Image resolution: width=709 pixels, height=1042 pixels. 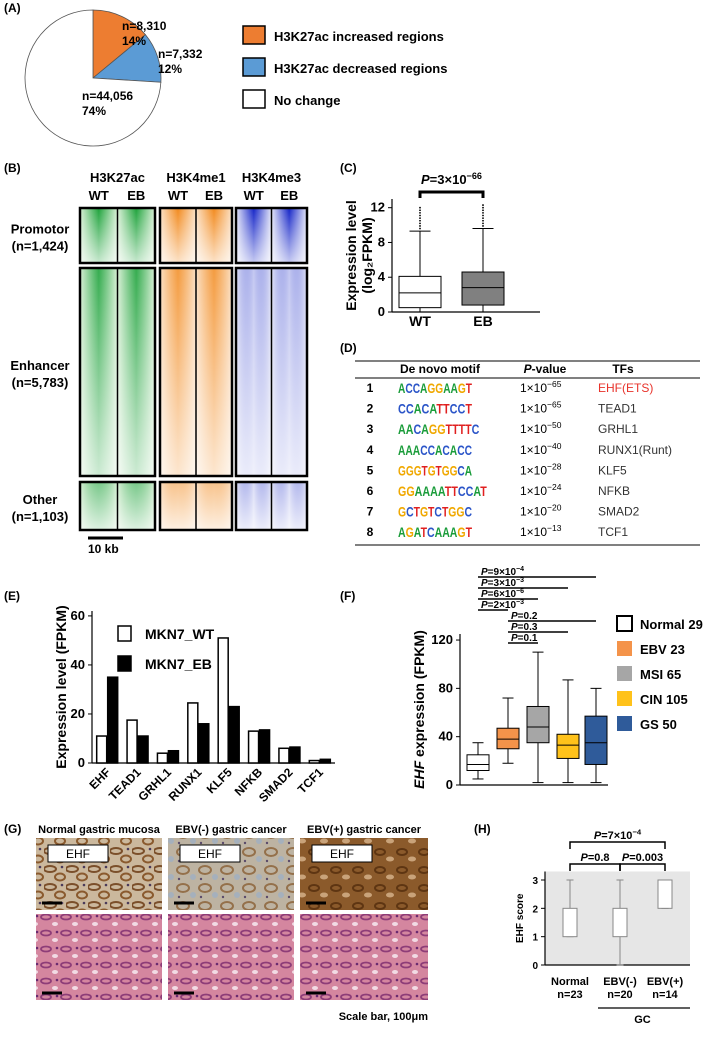 What do you see at coordinates (541, 490) in the screenshot?
I see `p-value: 1×10⁻²⁴` at bounding box center [541, 490].